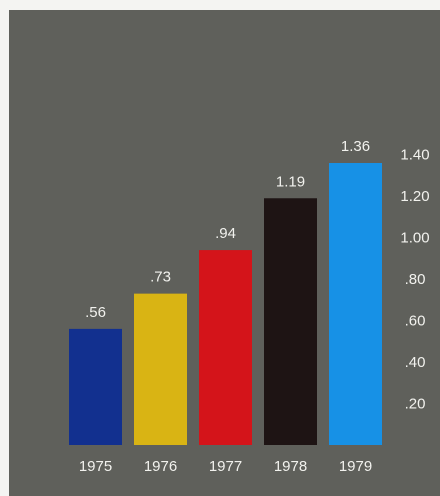  I want to click on data-label-1979: 1.36, so click(355, 146).